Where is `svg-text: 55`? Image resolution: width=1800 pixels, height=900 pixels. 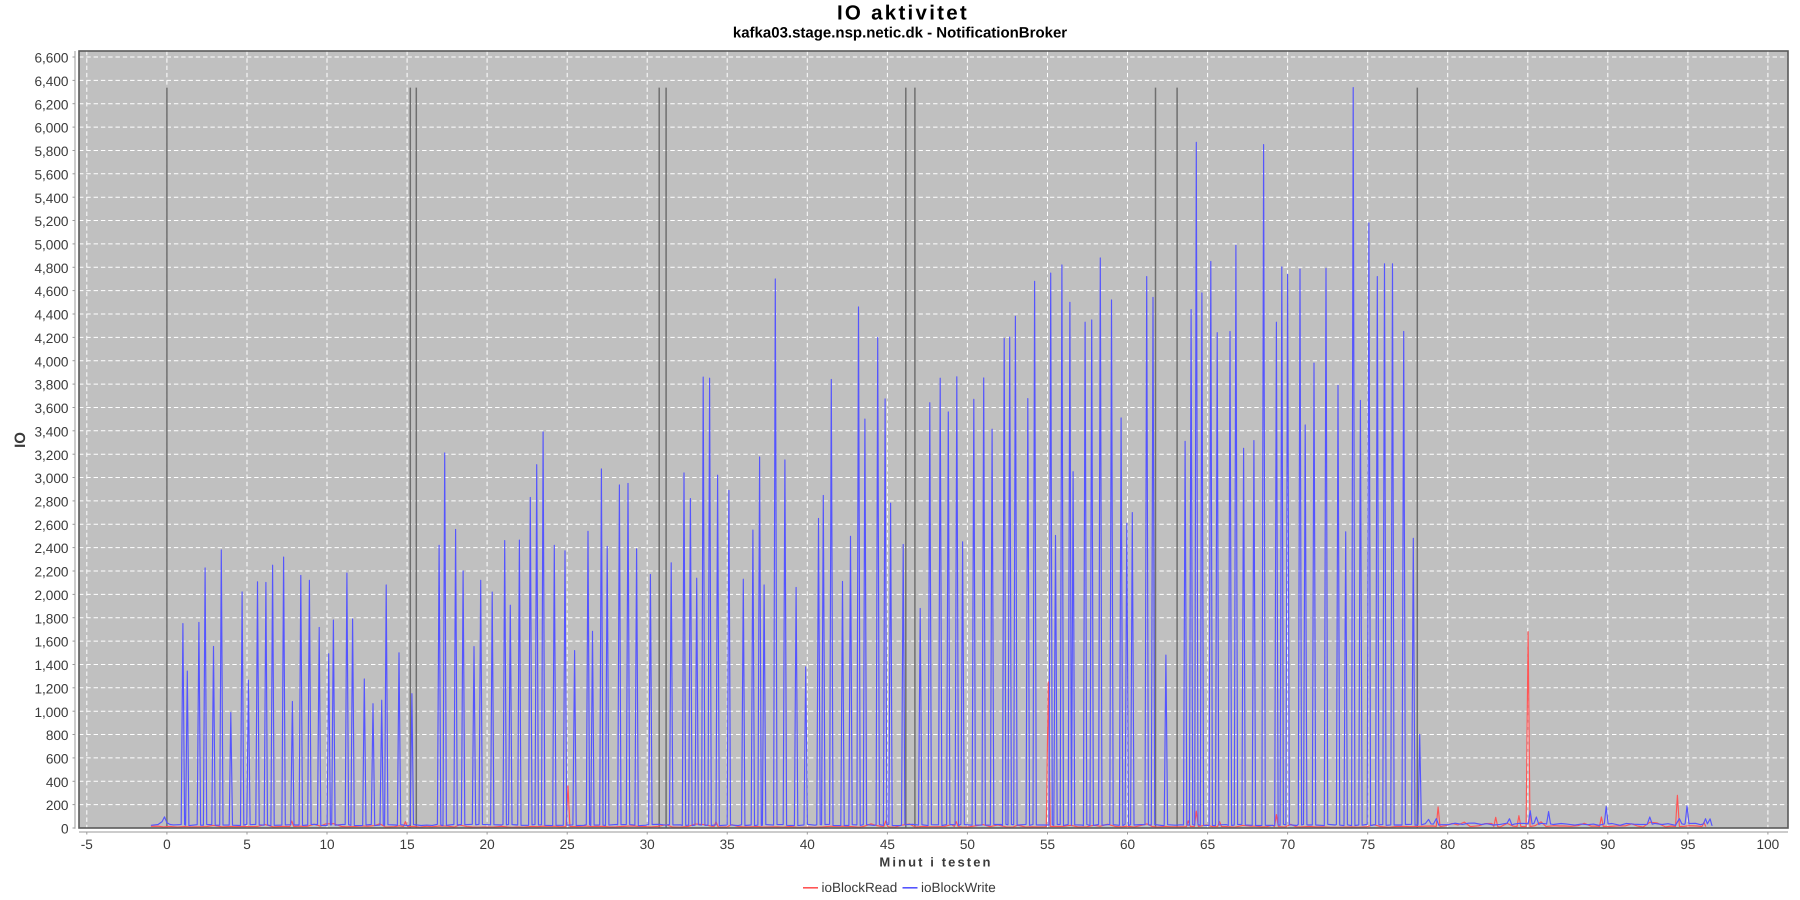
svg-text: 55 is located at coordinates (1047, 844).